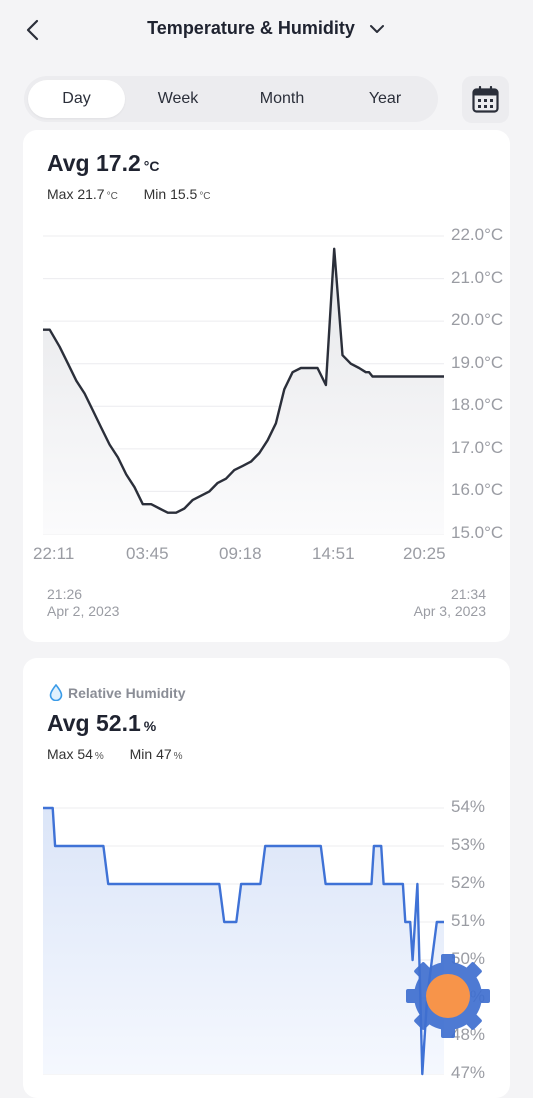 This screenshot has width=533, height=1098. What do you see at coordinates (477, 447) in the screenshot?
I see `y-tick-label: 17.0°C` at bounding box center [477, 447].